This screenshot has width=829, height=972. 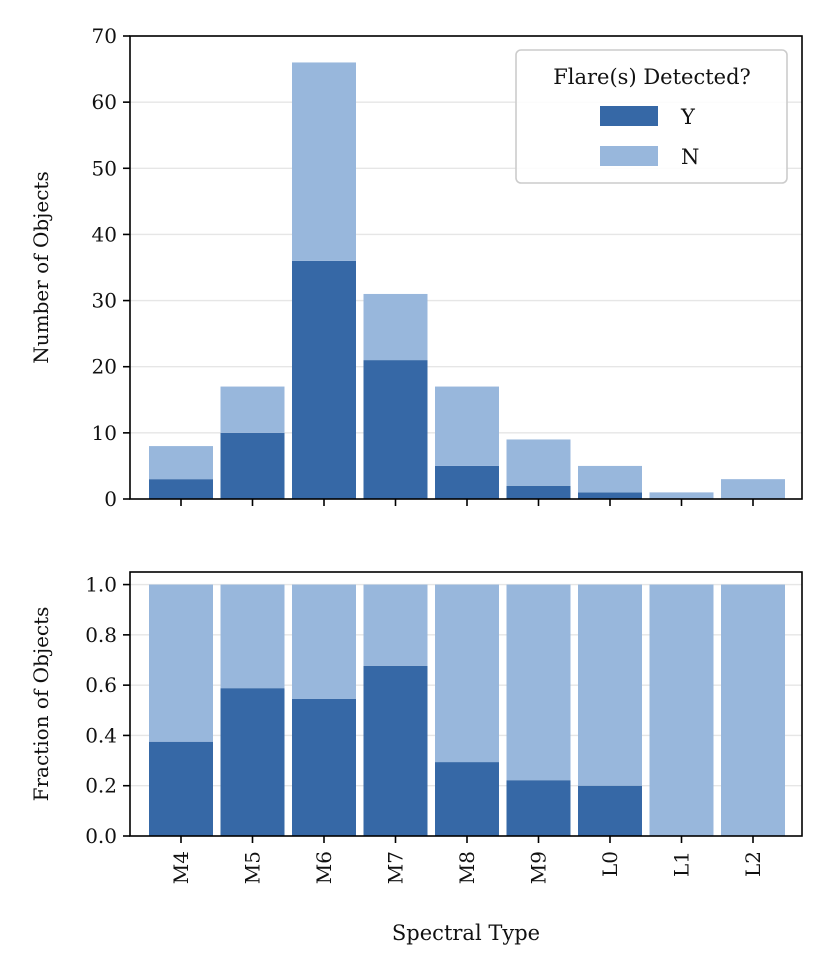 What do you see at coordinates (104, 234) in the screenshot?
I see `y-tick-label: 40` at bounding box center [104, 234].